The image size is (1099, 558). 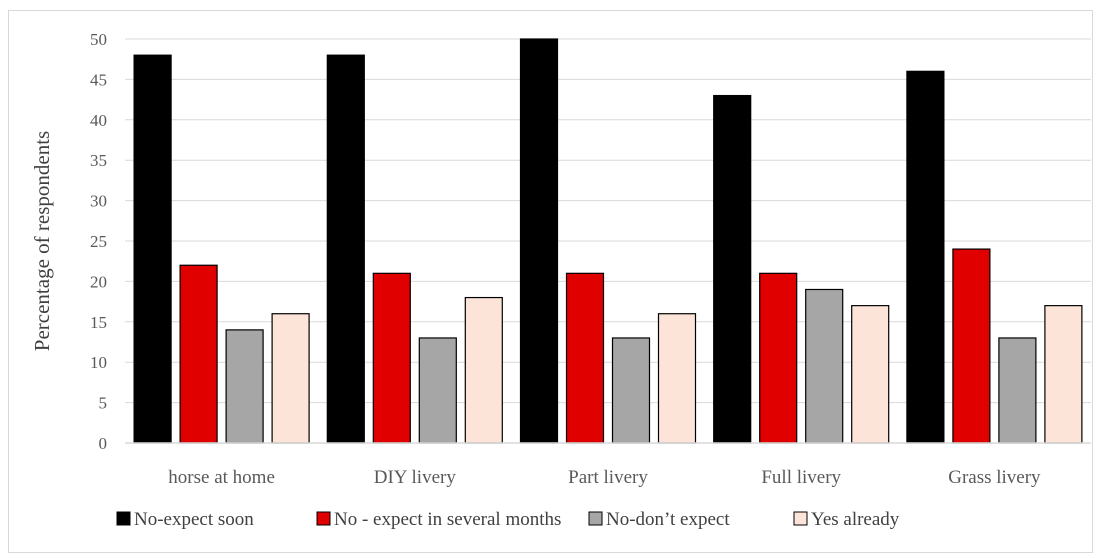 I want to click on x-category-label: Part livery, so click(x=608, y=477).